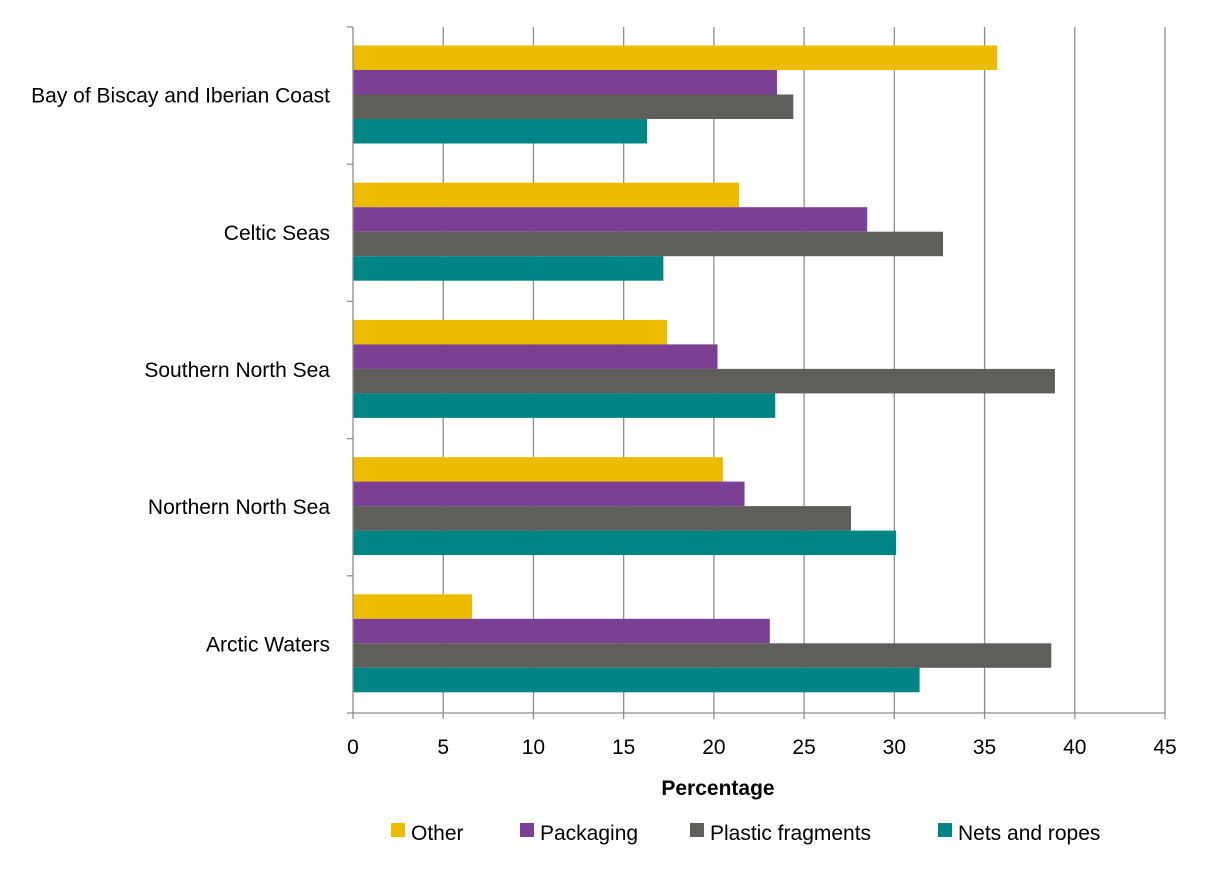 The image size is (1205, 890). I want to click on x-tick-label: 25, so click(803, 747).